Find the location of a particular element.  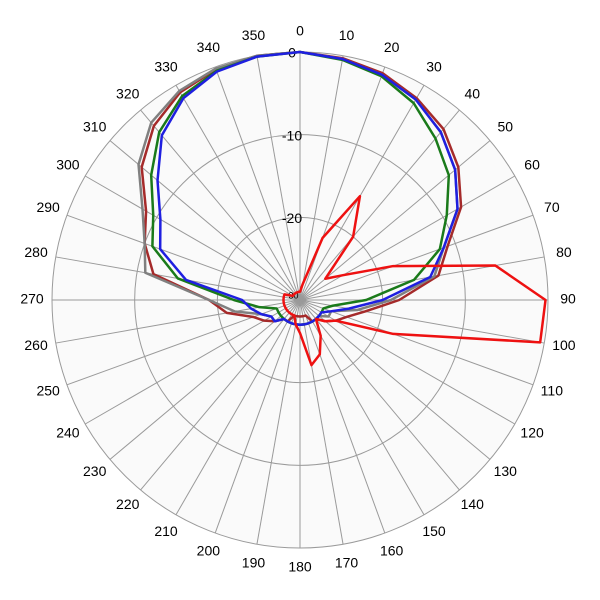

angle-label: 300 is located at coordinates (68, 165).